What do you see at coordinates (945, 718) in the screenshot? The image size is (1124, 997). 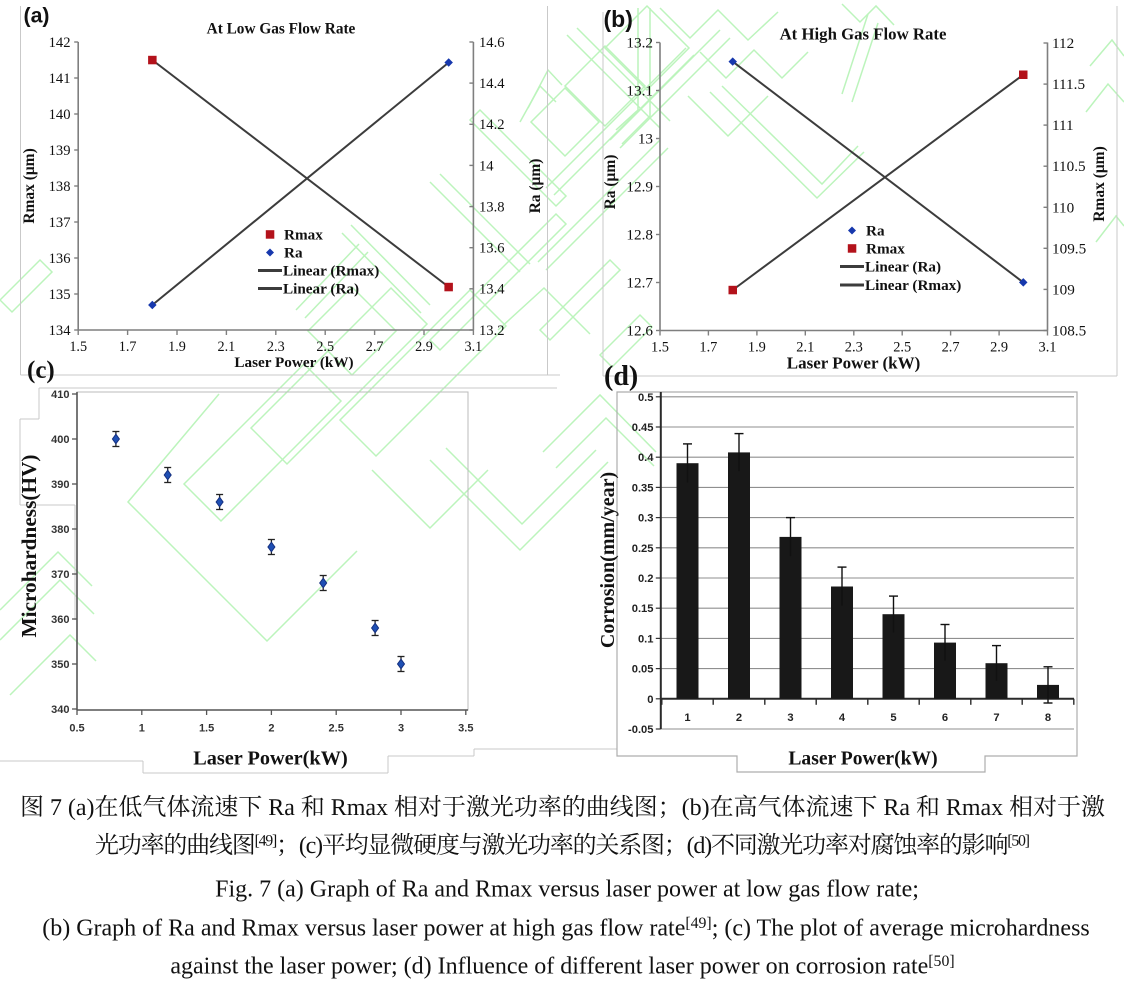 I see `svg-text: 6` at bounding box center [945, 718].